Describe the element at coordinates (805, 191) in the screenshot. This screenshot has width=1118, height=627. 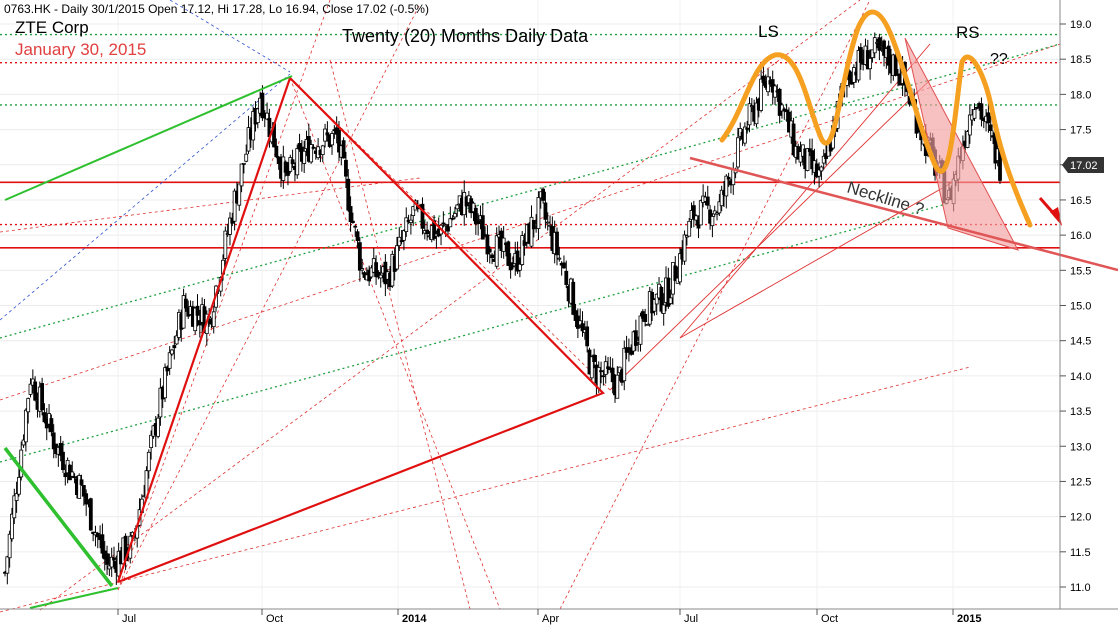
I see `trend-line` at that location.